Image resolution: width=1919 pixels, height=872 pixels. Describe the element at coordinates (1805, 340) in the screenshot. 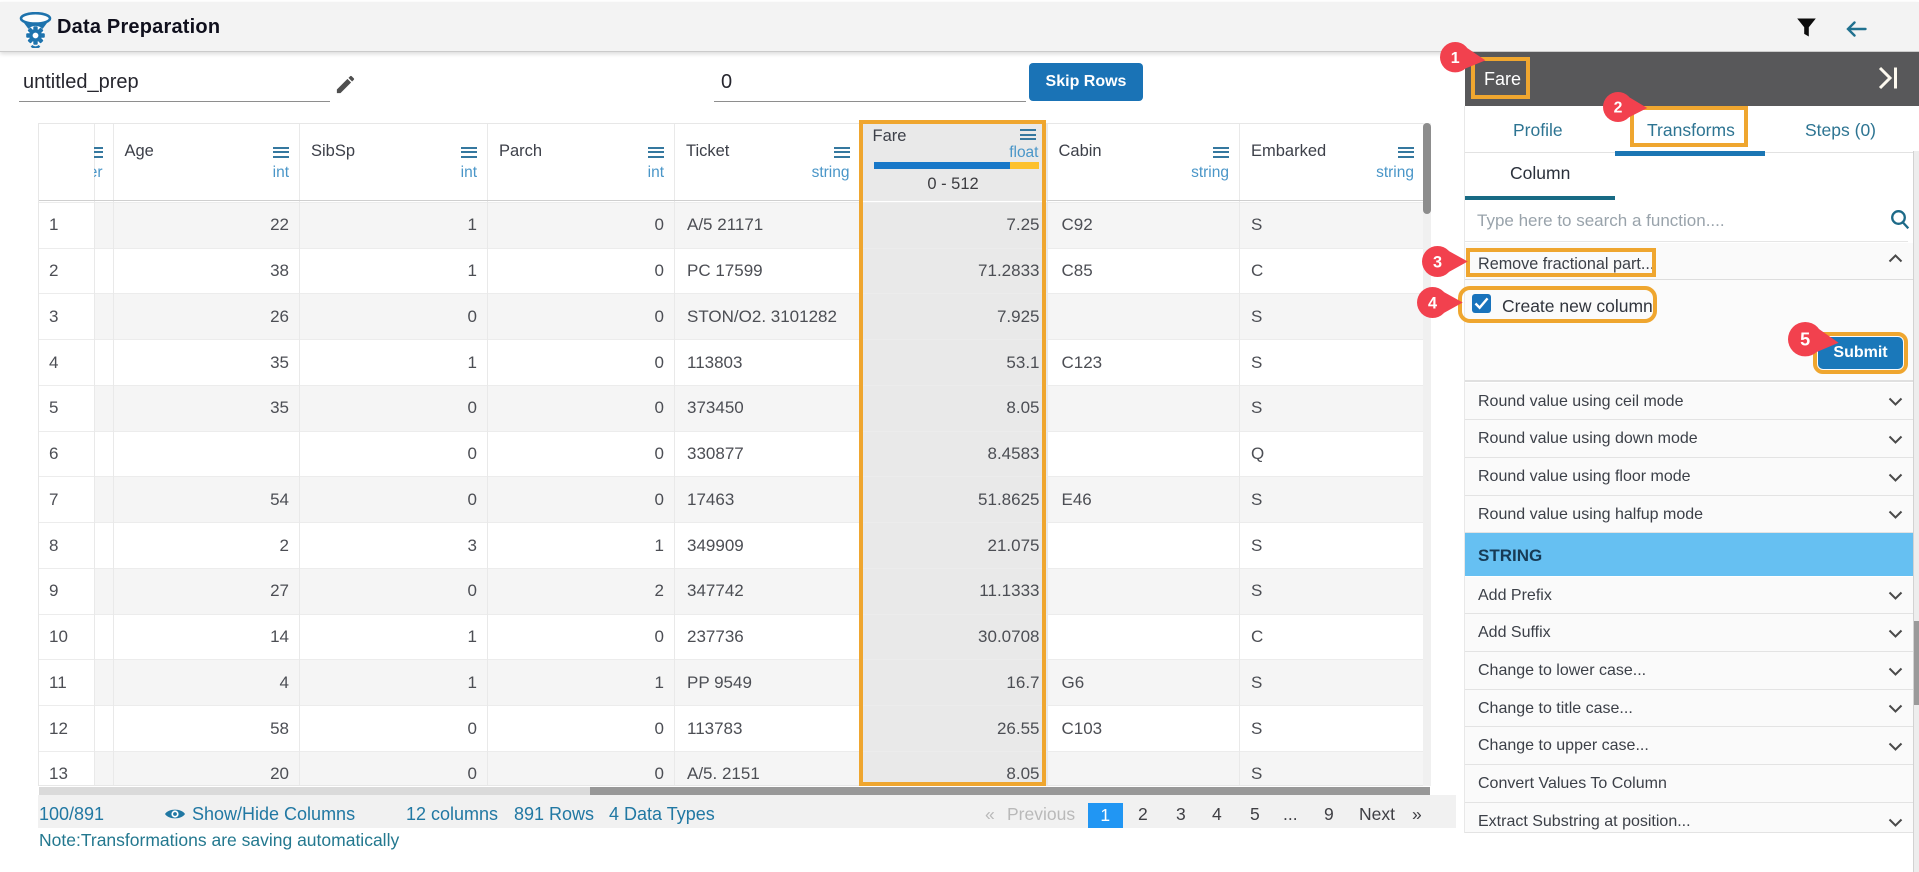

I see `svg-text: 5` at that location.